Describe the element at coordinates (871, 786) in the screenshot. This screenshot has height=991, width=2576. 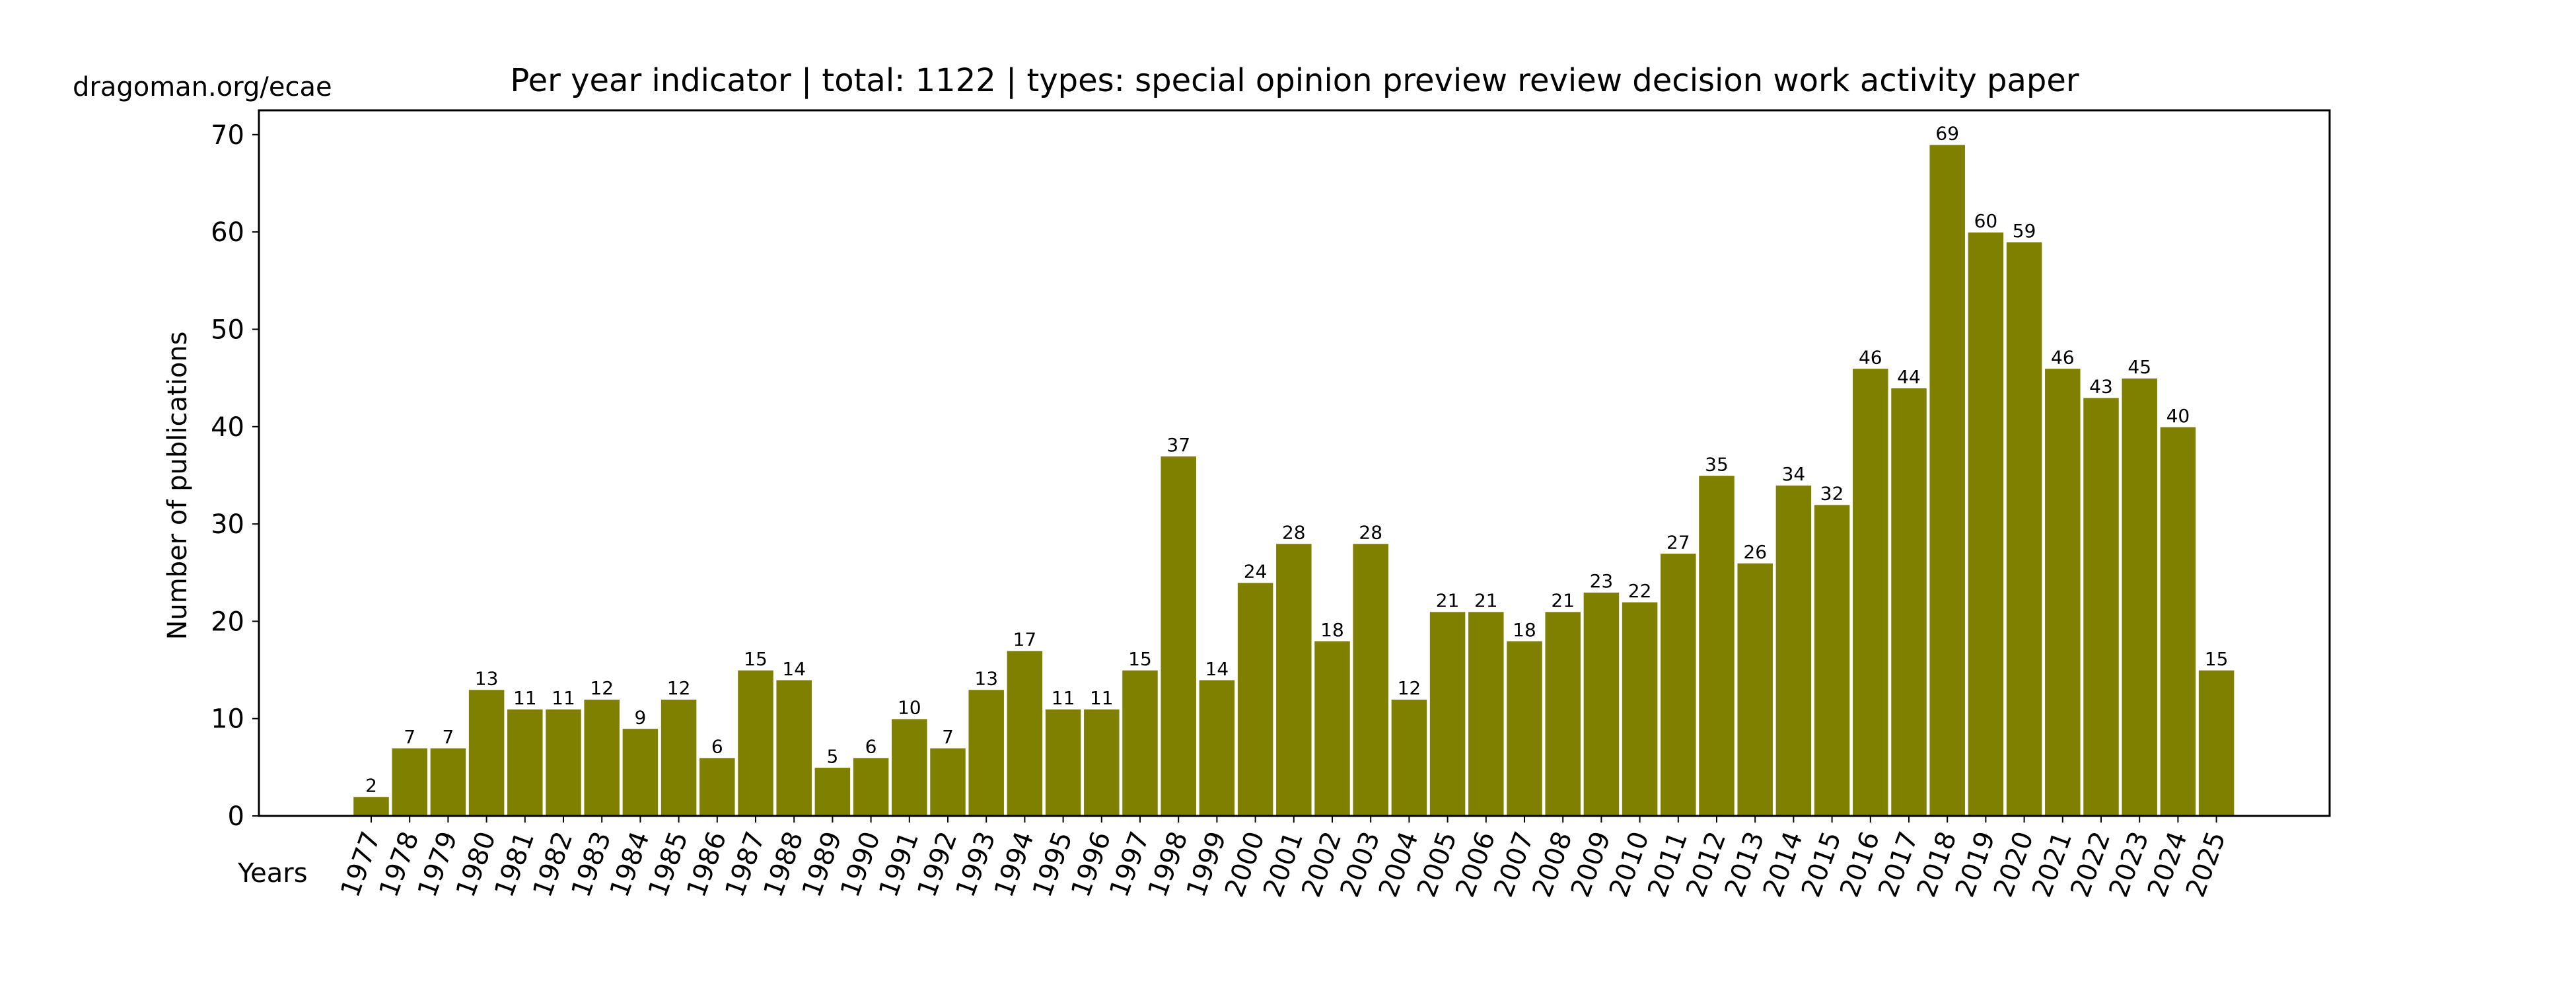
I see `bar-1990` at that location.